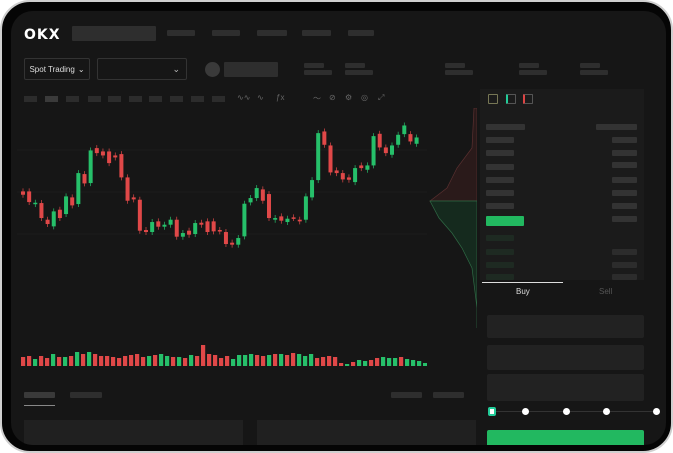 The height and width of the screenshot is (453, 673). I want to click on spot-trading-dropdown: Spot Trading ⌄, so click(57, 69).